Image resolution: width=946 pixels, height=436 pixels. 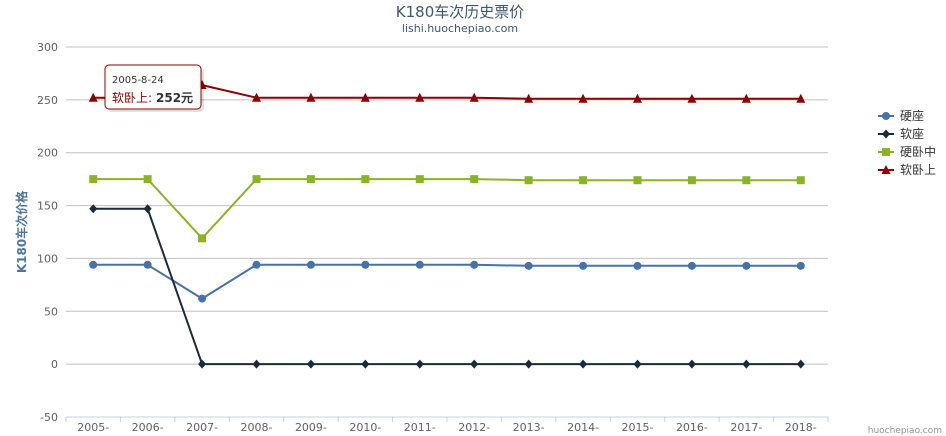 What do you see at coordinates (460, 28) in the screenshot?
I see `chart-subtitle: lishi.huochepiao.com` at bounding box center [460, 28].